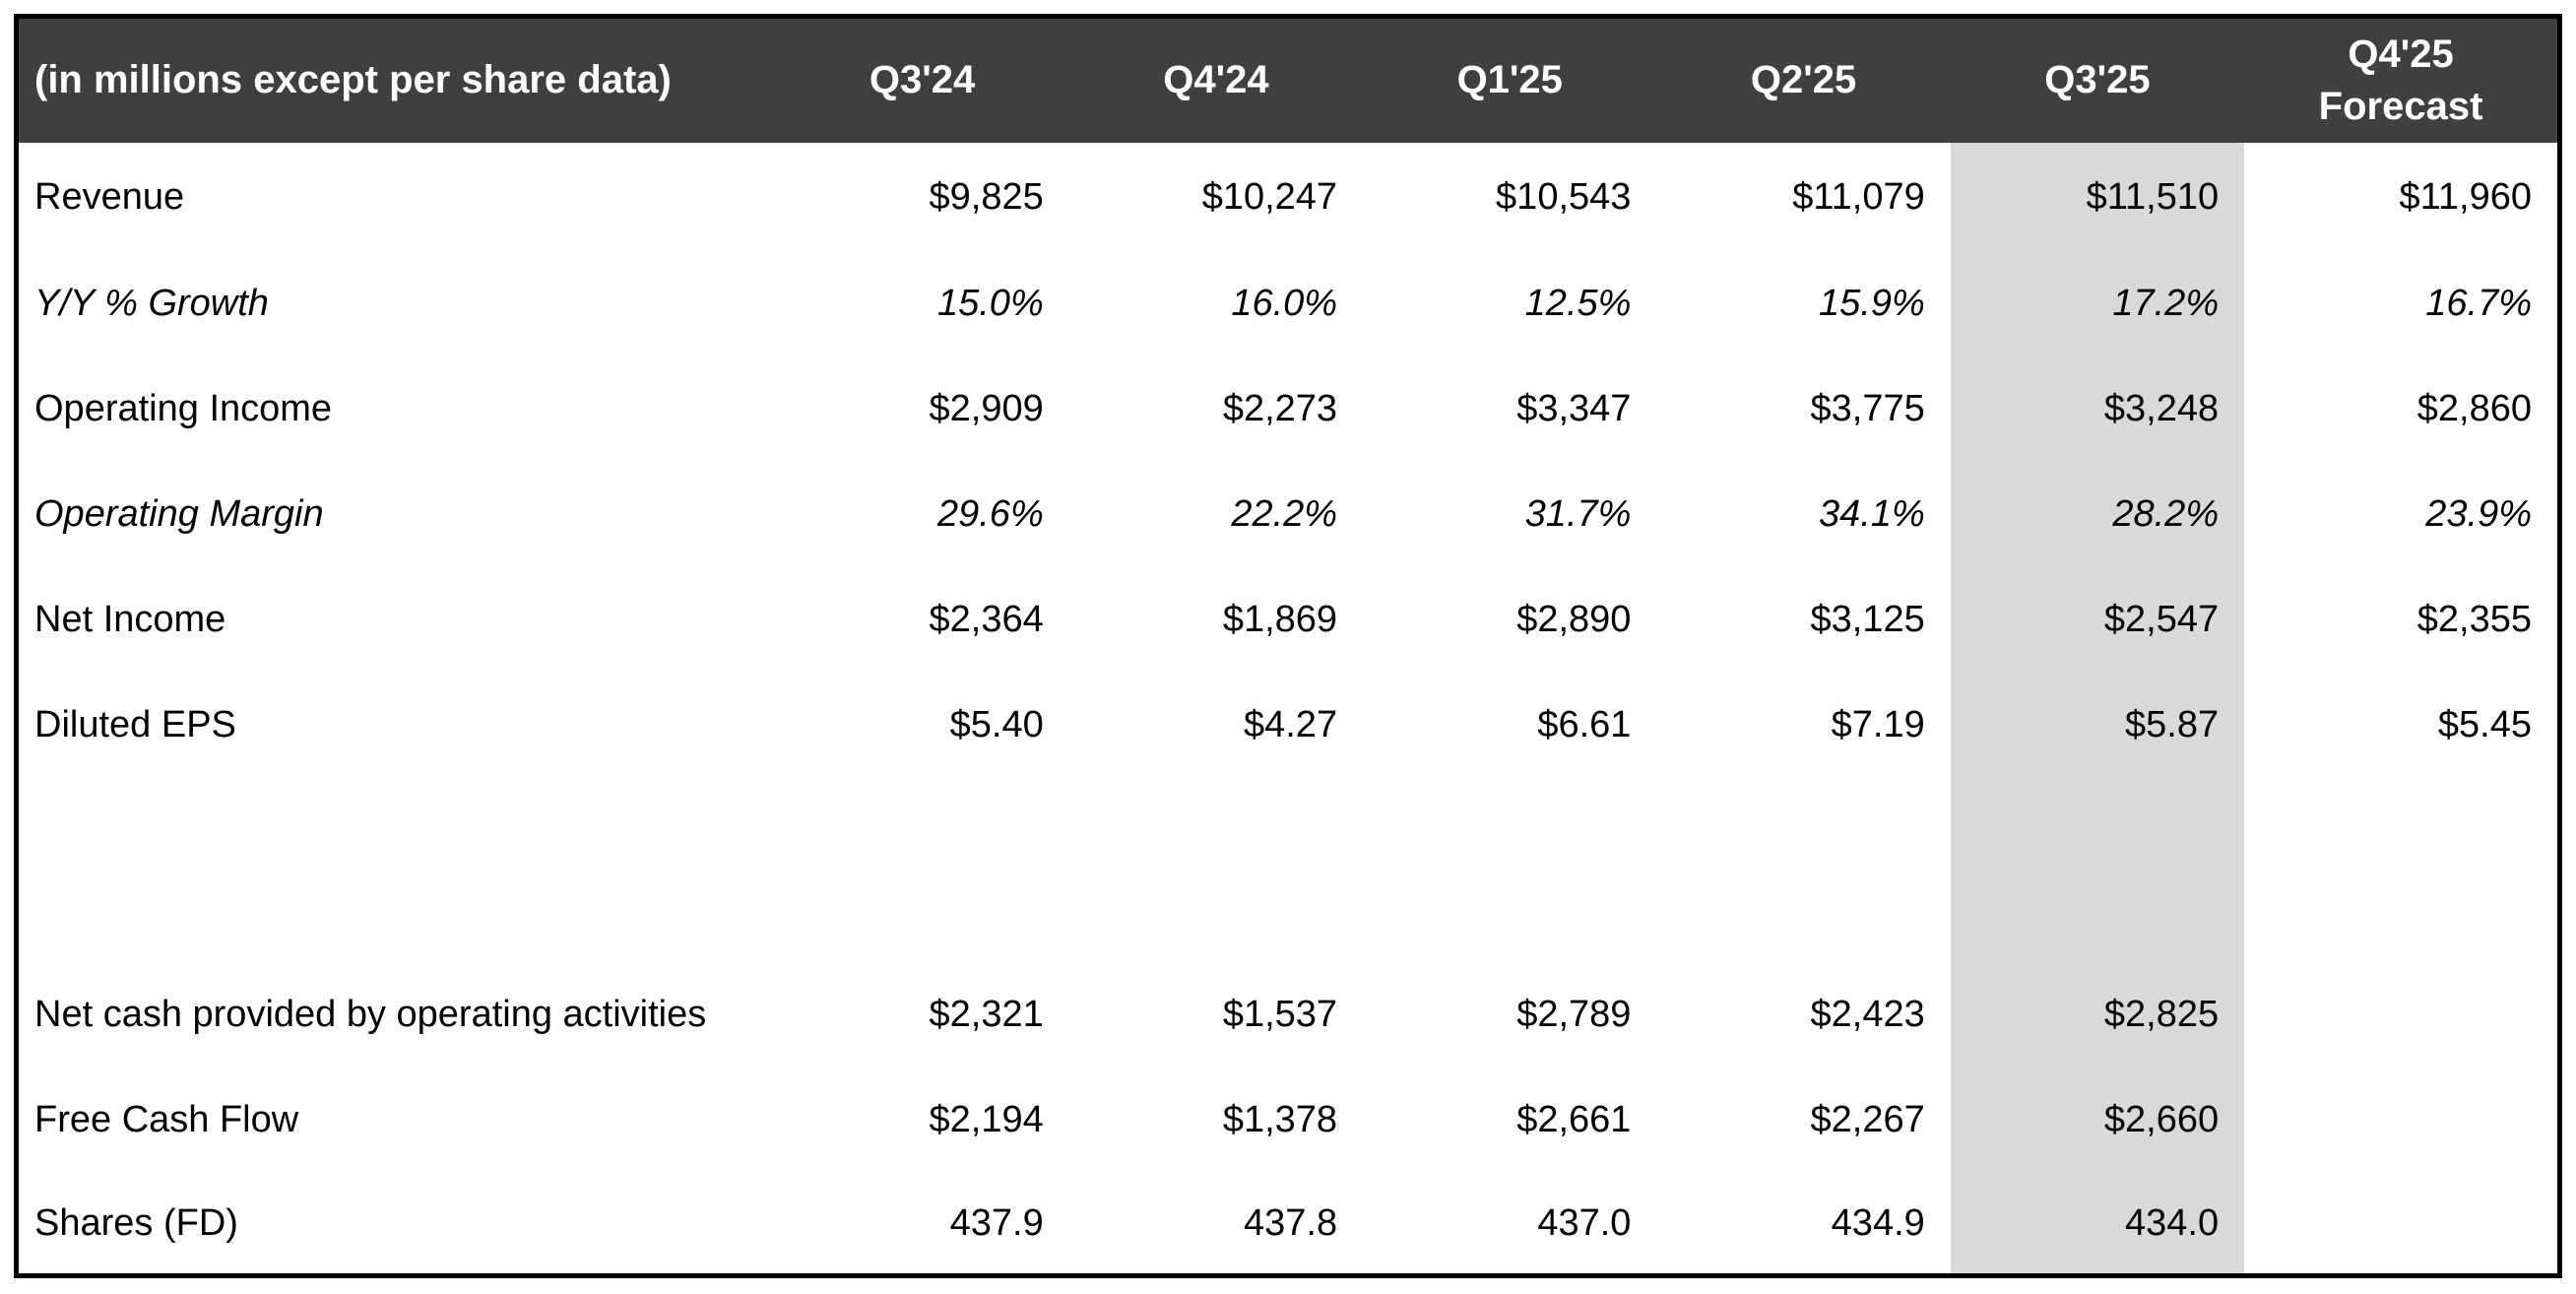  What do you see at coordinates (2097, 406) in the screenshot?
I see `cell-operating-income-q3-25: $3,248` at bounding box center [2097, 406].